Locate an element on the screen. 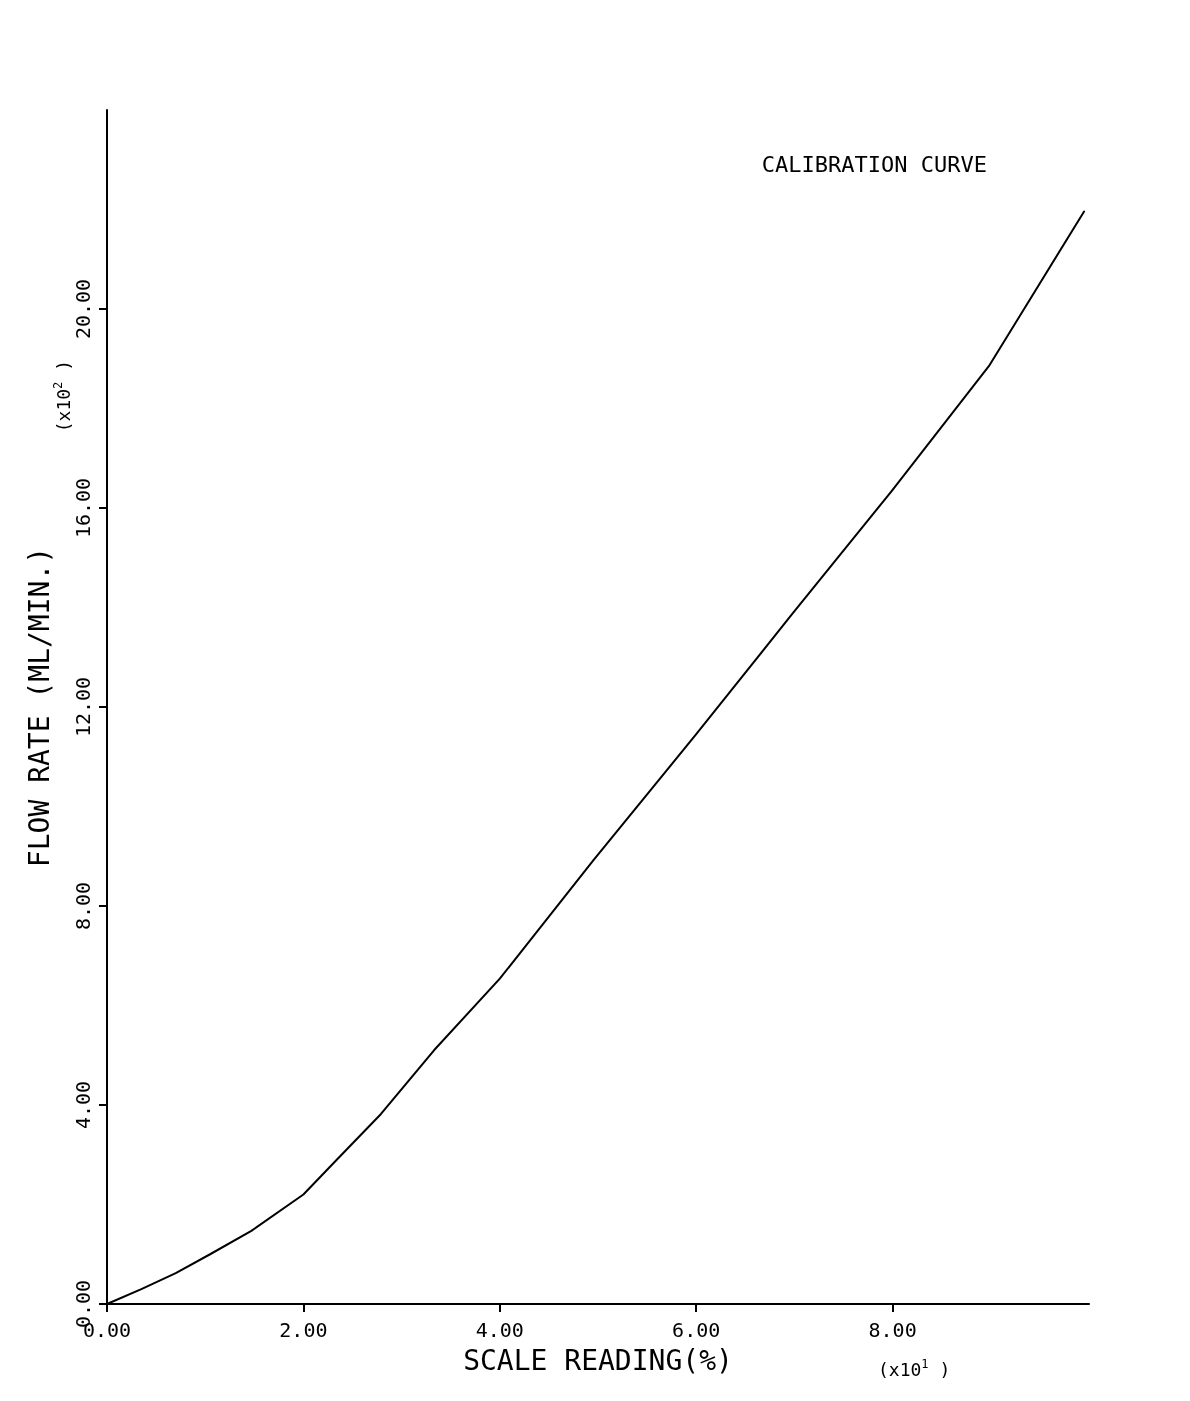 This screenshot has width=1190, height=1401. text: (x102 ) is located at coordinates (62, 396).